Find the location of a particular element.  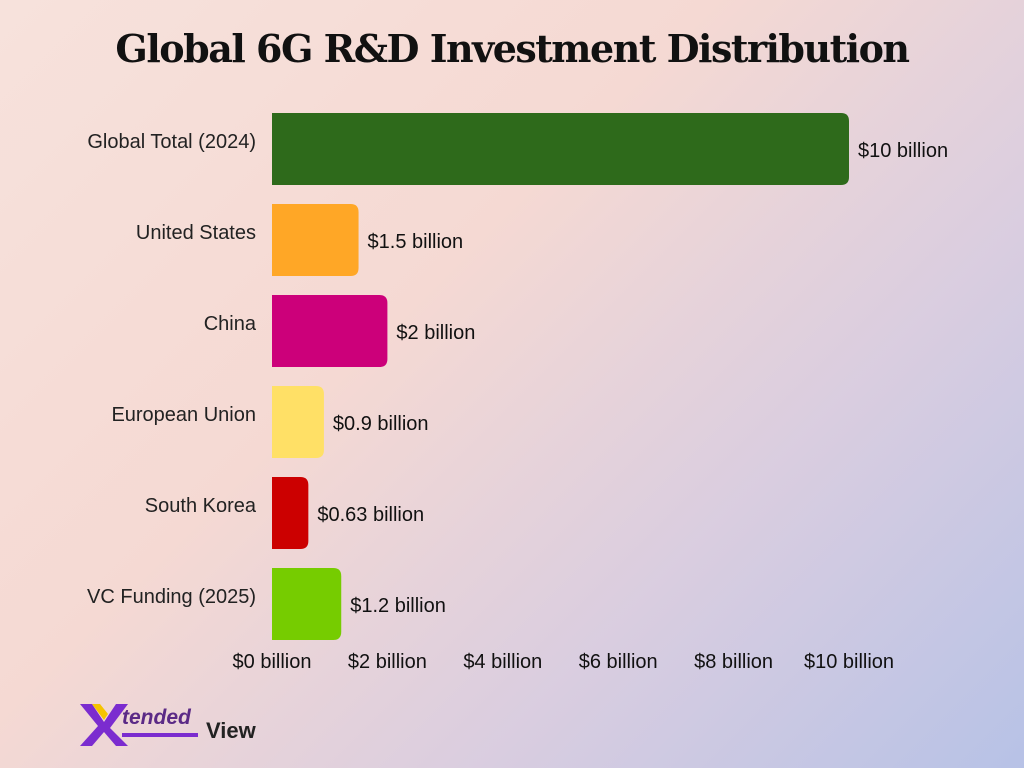

value-label-4: $0.63 billion is located at coordinates (370, 515).